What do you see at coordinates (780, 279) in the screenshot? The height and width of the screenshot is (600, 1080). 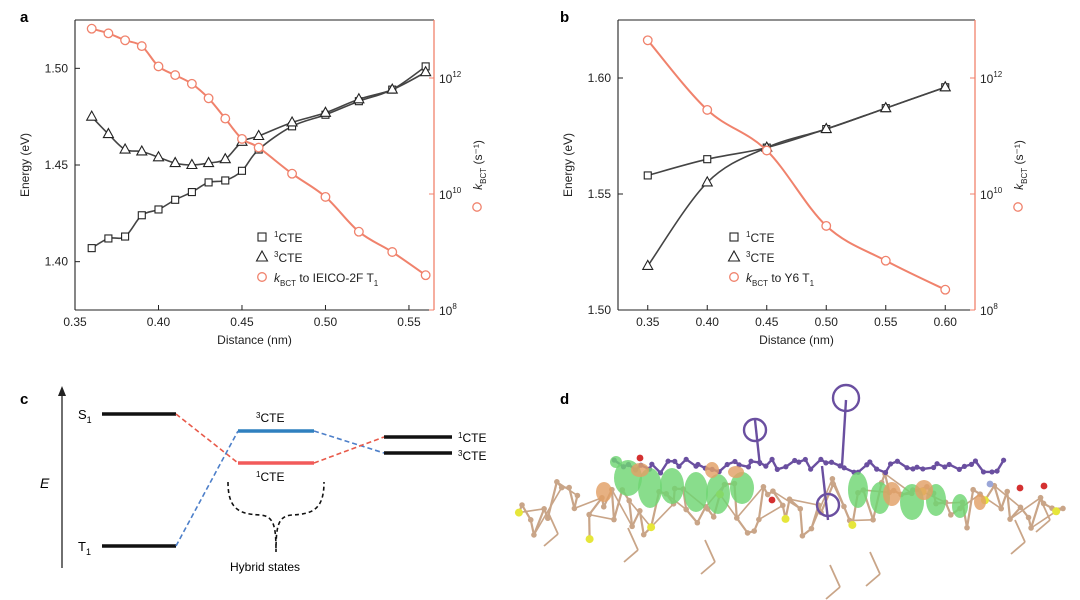 I see `legend-label: kBCT to Y6 T1` at bounding box center [780, 279].